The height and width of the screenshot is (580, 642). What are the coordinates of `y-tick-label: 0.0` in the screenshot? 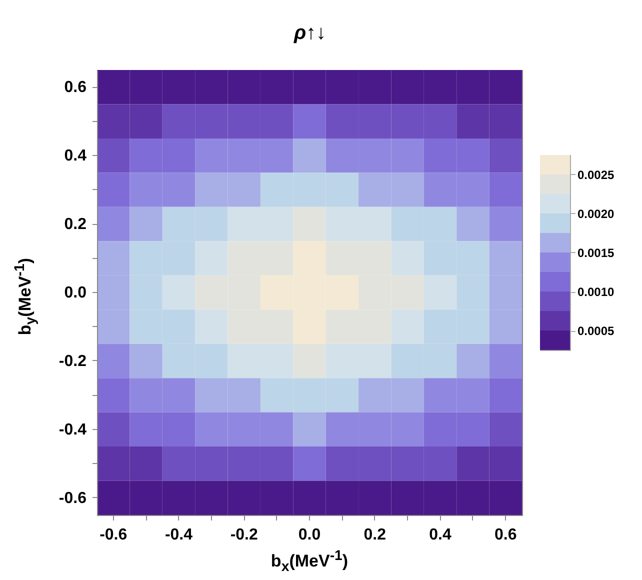 It's located at (75, 293).